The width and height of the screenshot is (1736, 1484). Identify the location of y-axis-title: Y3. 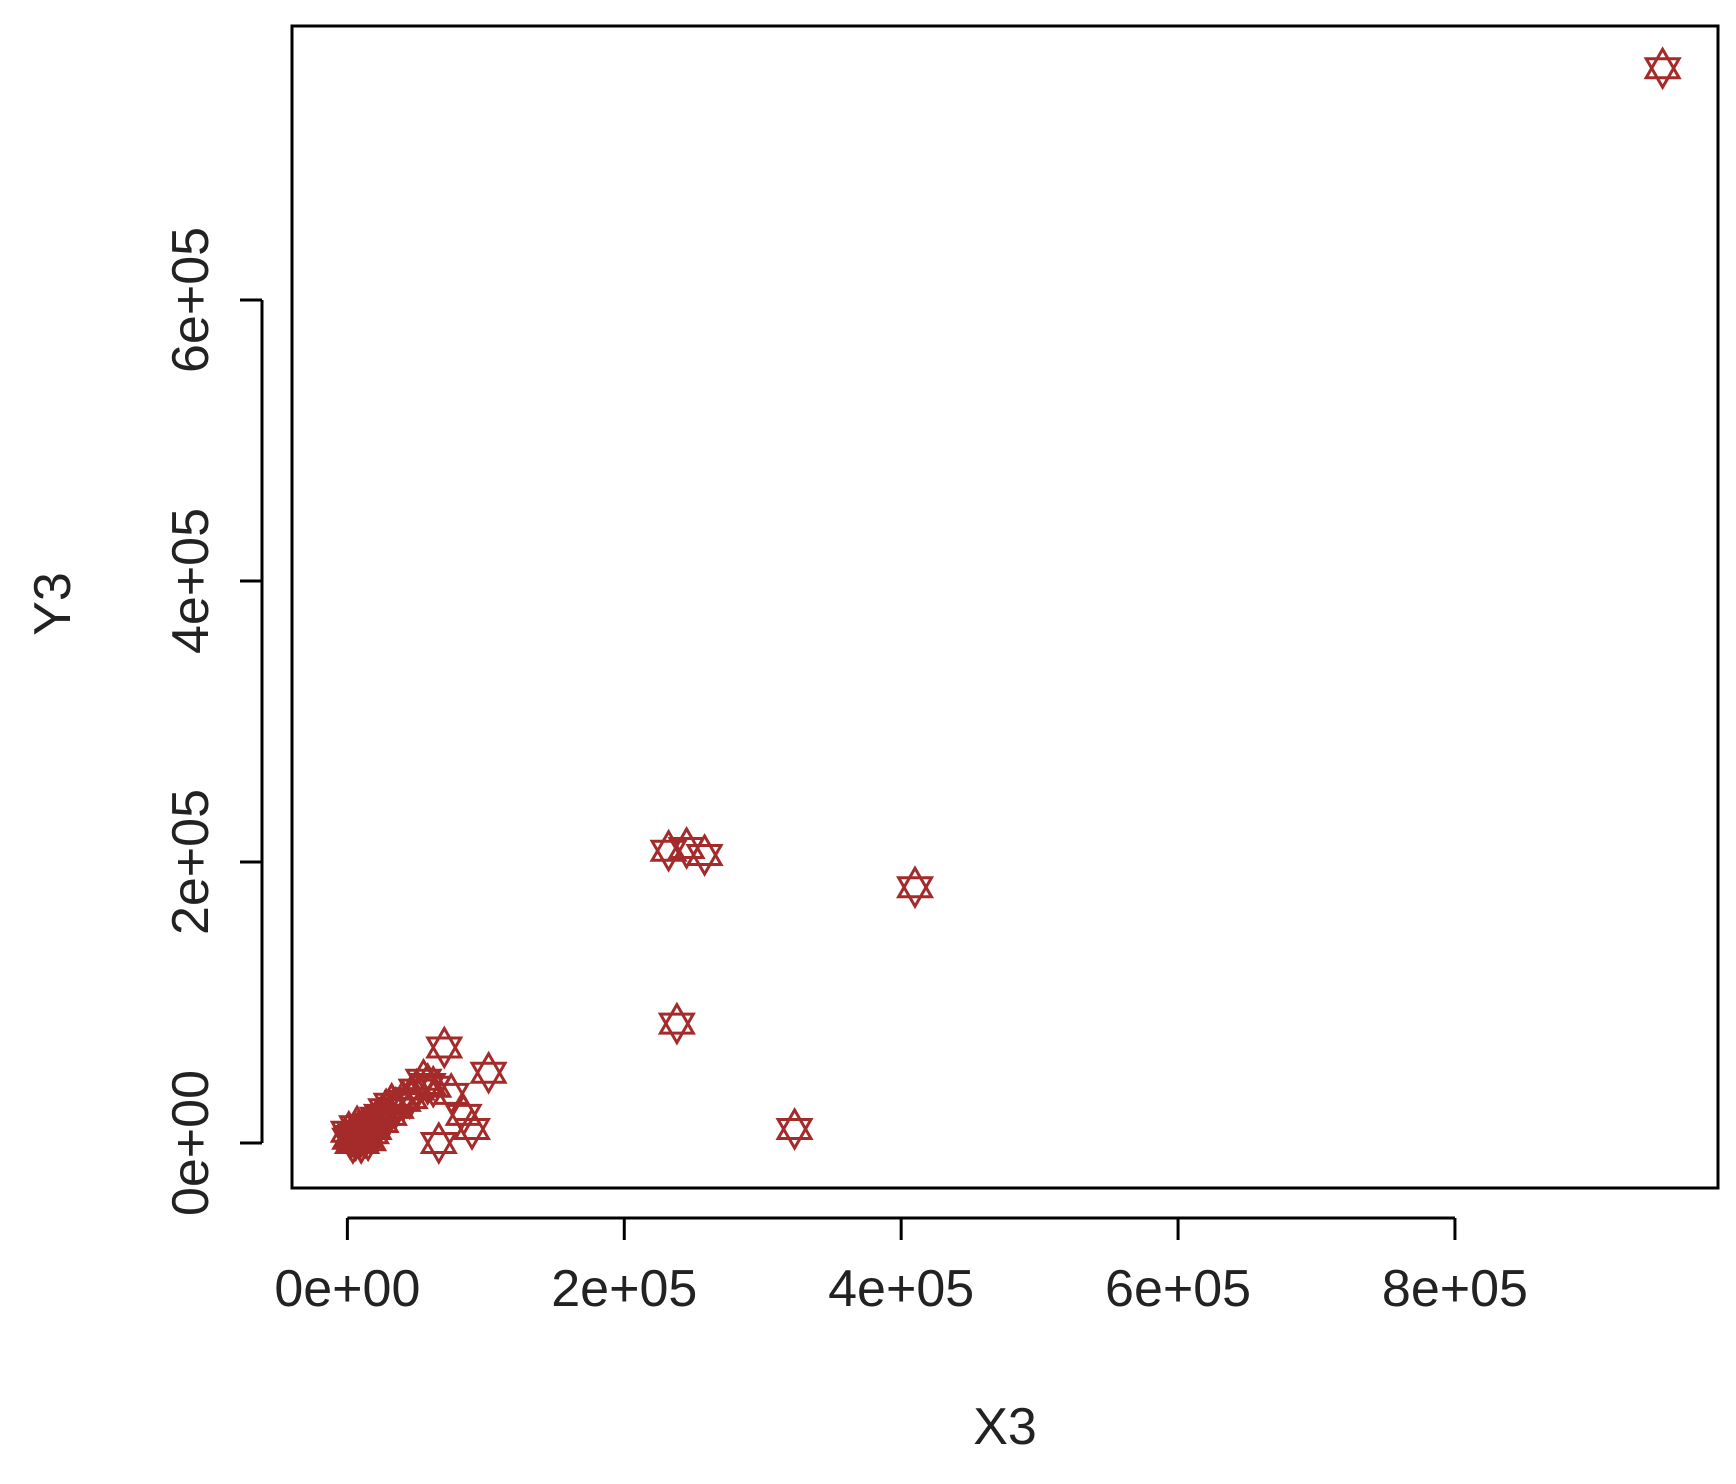
(53, 604).